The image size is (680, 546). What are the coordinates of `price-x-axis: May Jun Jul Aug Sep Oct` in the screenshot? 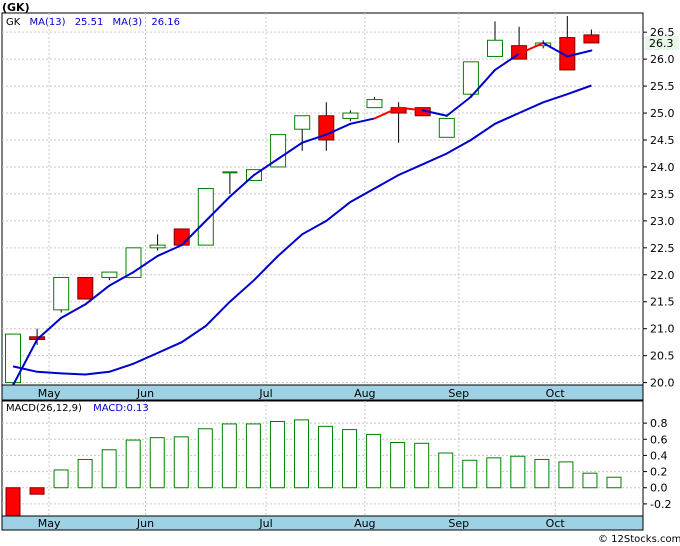 It's located at (302, 393).